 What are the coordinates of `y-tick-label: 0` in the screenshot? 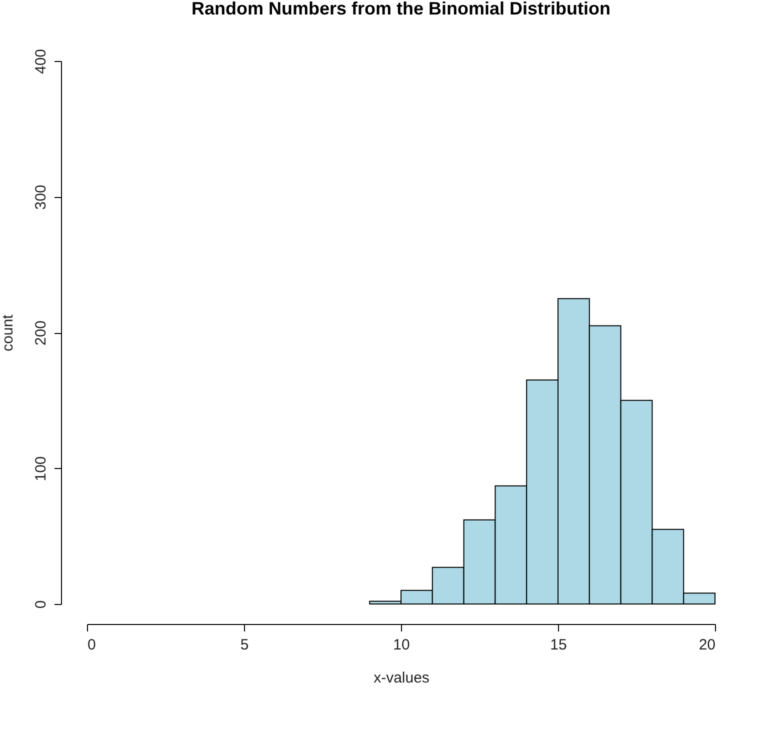 It's located at (41, 604).